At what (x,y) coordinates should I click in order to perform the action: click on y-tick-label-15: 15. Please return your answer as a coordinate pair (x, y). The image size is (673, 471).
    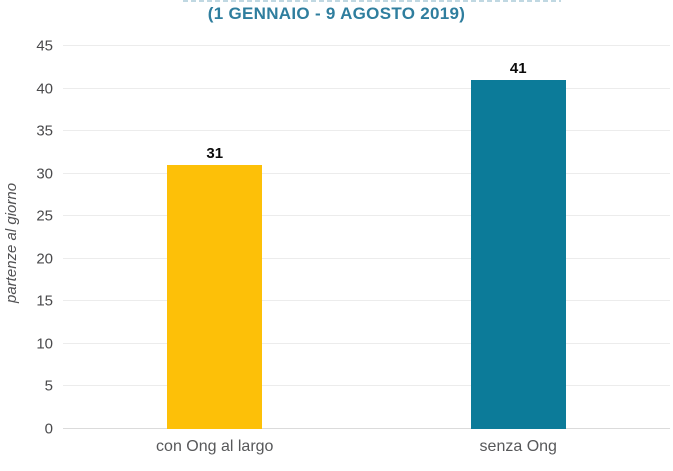
    Looking at the image, I should click on (44, 301).